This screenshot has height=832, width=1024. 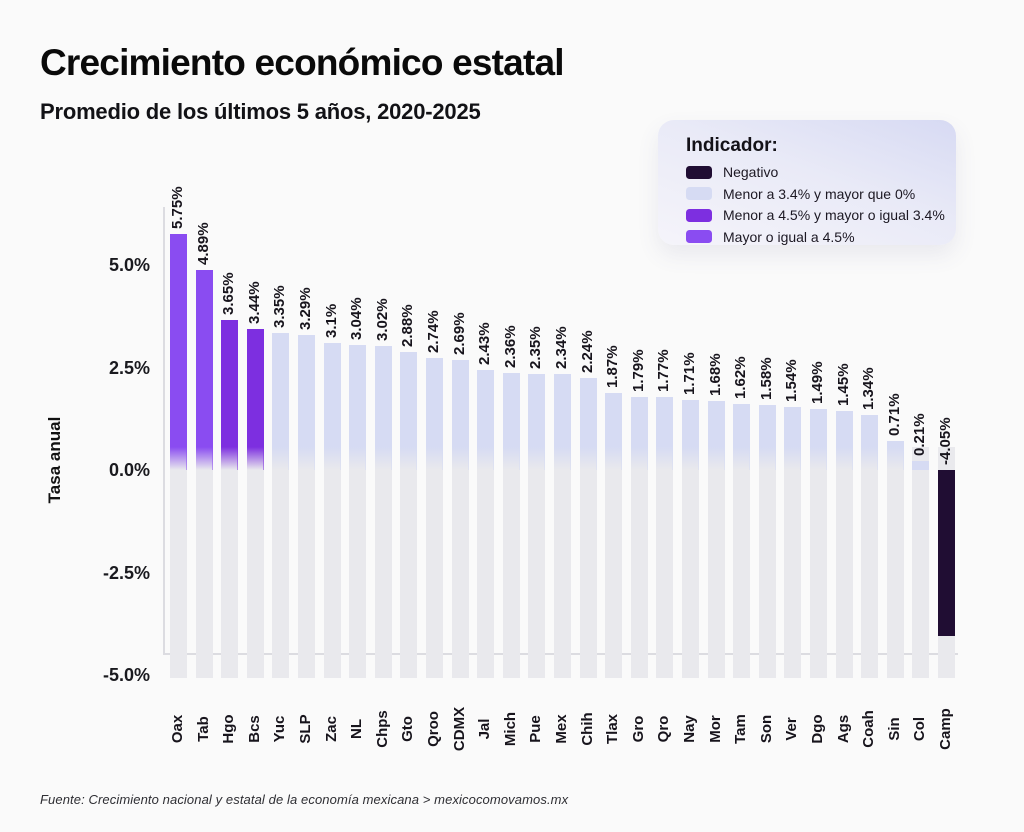 I want to click on x-axis-label: NL, so click(x=357, y=729).